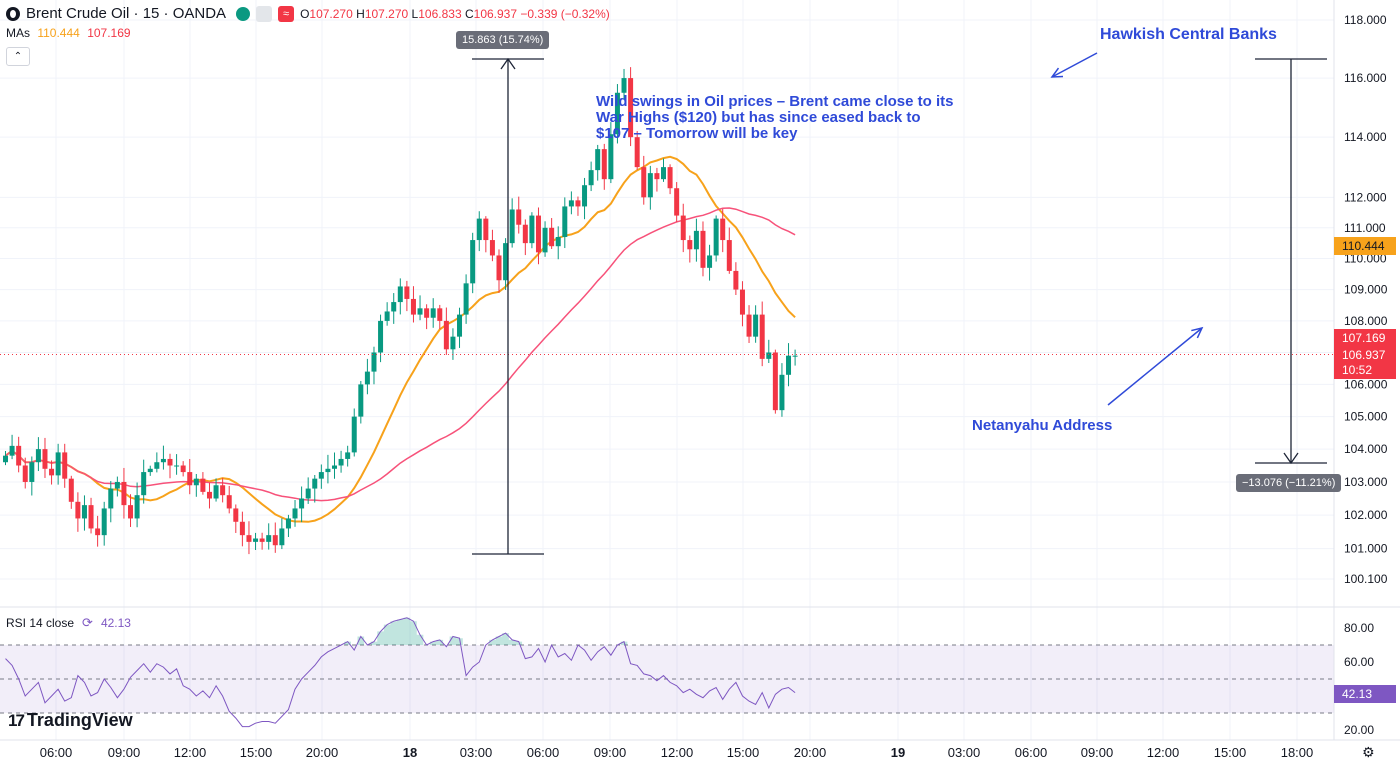  Describe the element at coordinates (126, 13) in the screenshot. I see `symbol-title: Brent Crude Oil · 15 · OANDA` at that location.